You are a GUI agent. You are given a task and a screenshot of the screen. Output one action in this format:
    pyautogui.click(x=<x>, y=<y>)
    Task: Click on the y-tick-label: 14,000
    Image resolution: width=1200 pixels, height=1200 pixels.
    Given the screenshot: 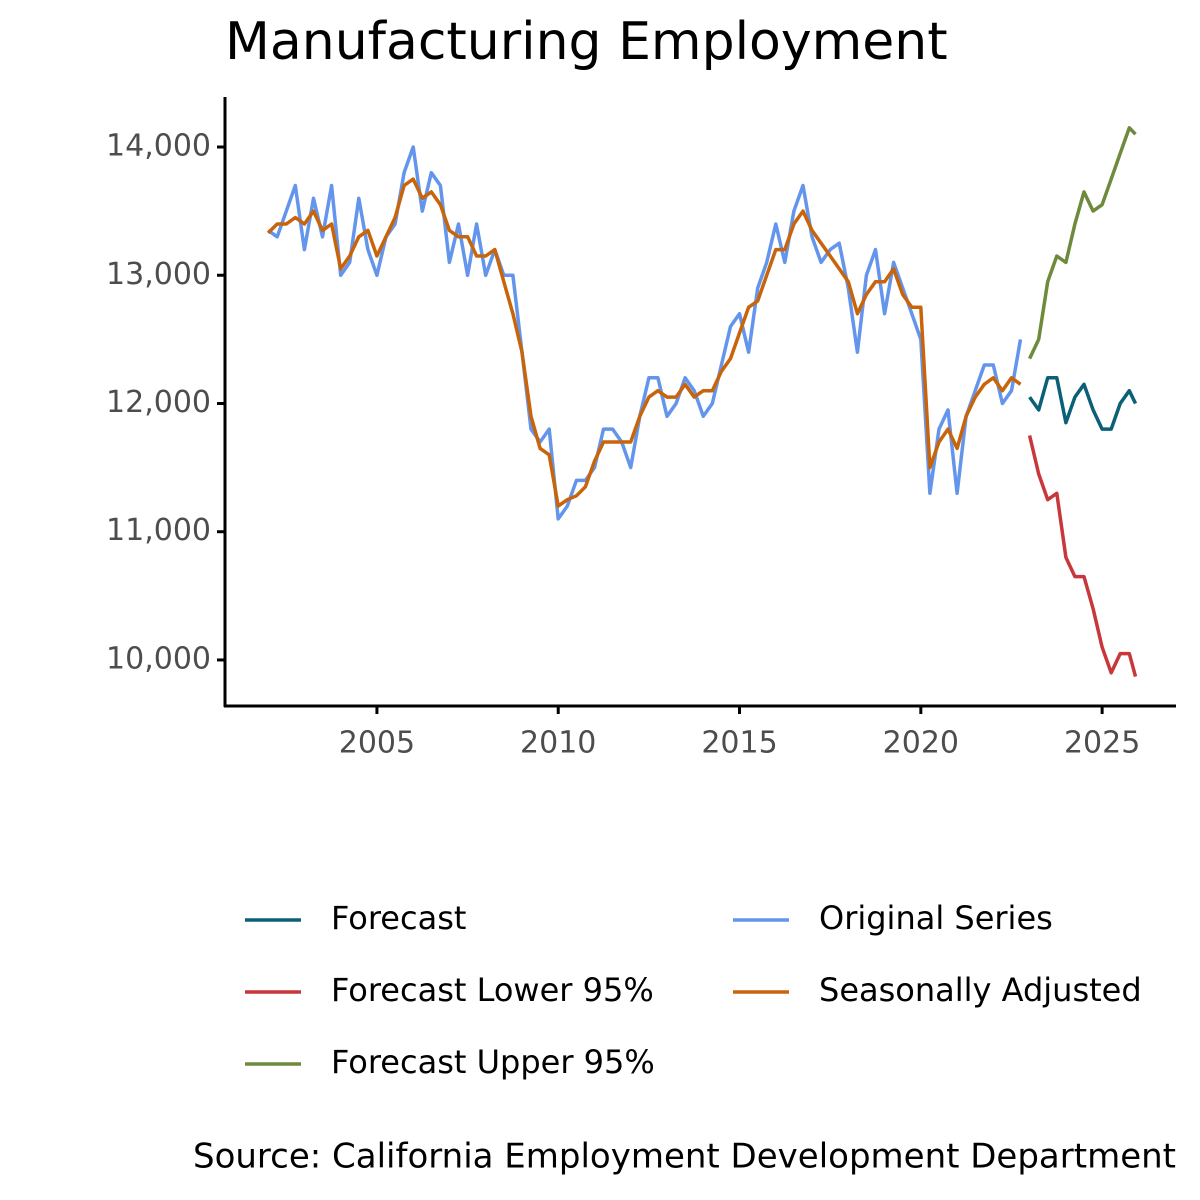 What is the action you would take?
    pyautogui.click(x=158, y=146)
    